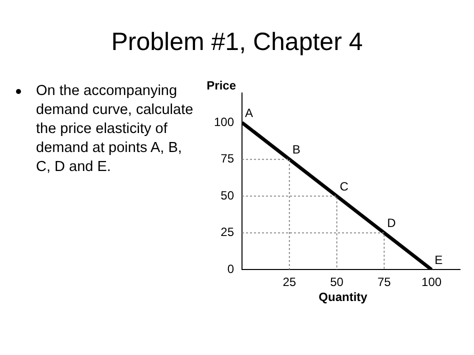  I want to click on y-tick-label: 50, so click(227, 195).